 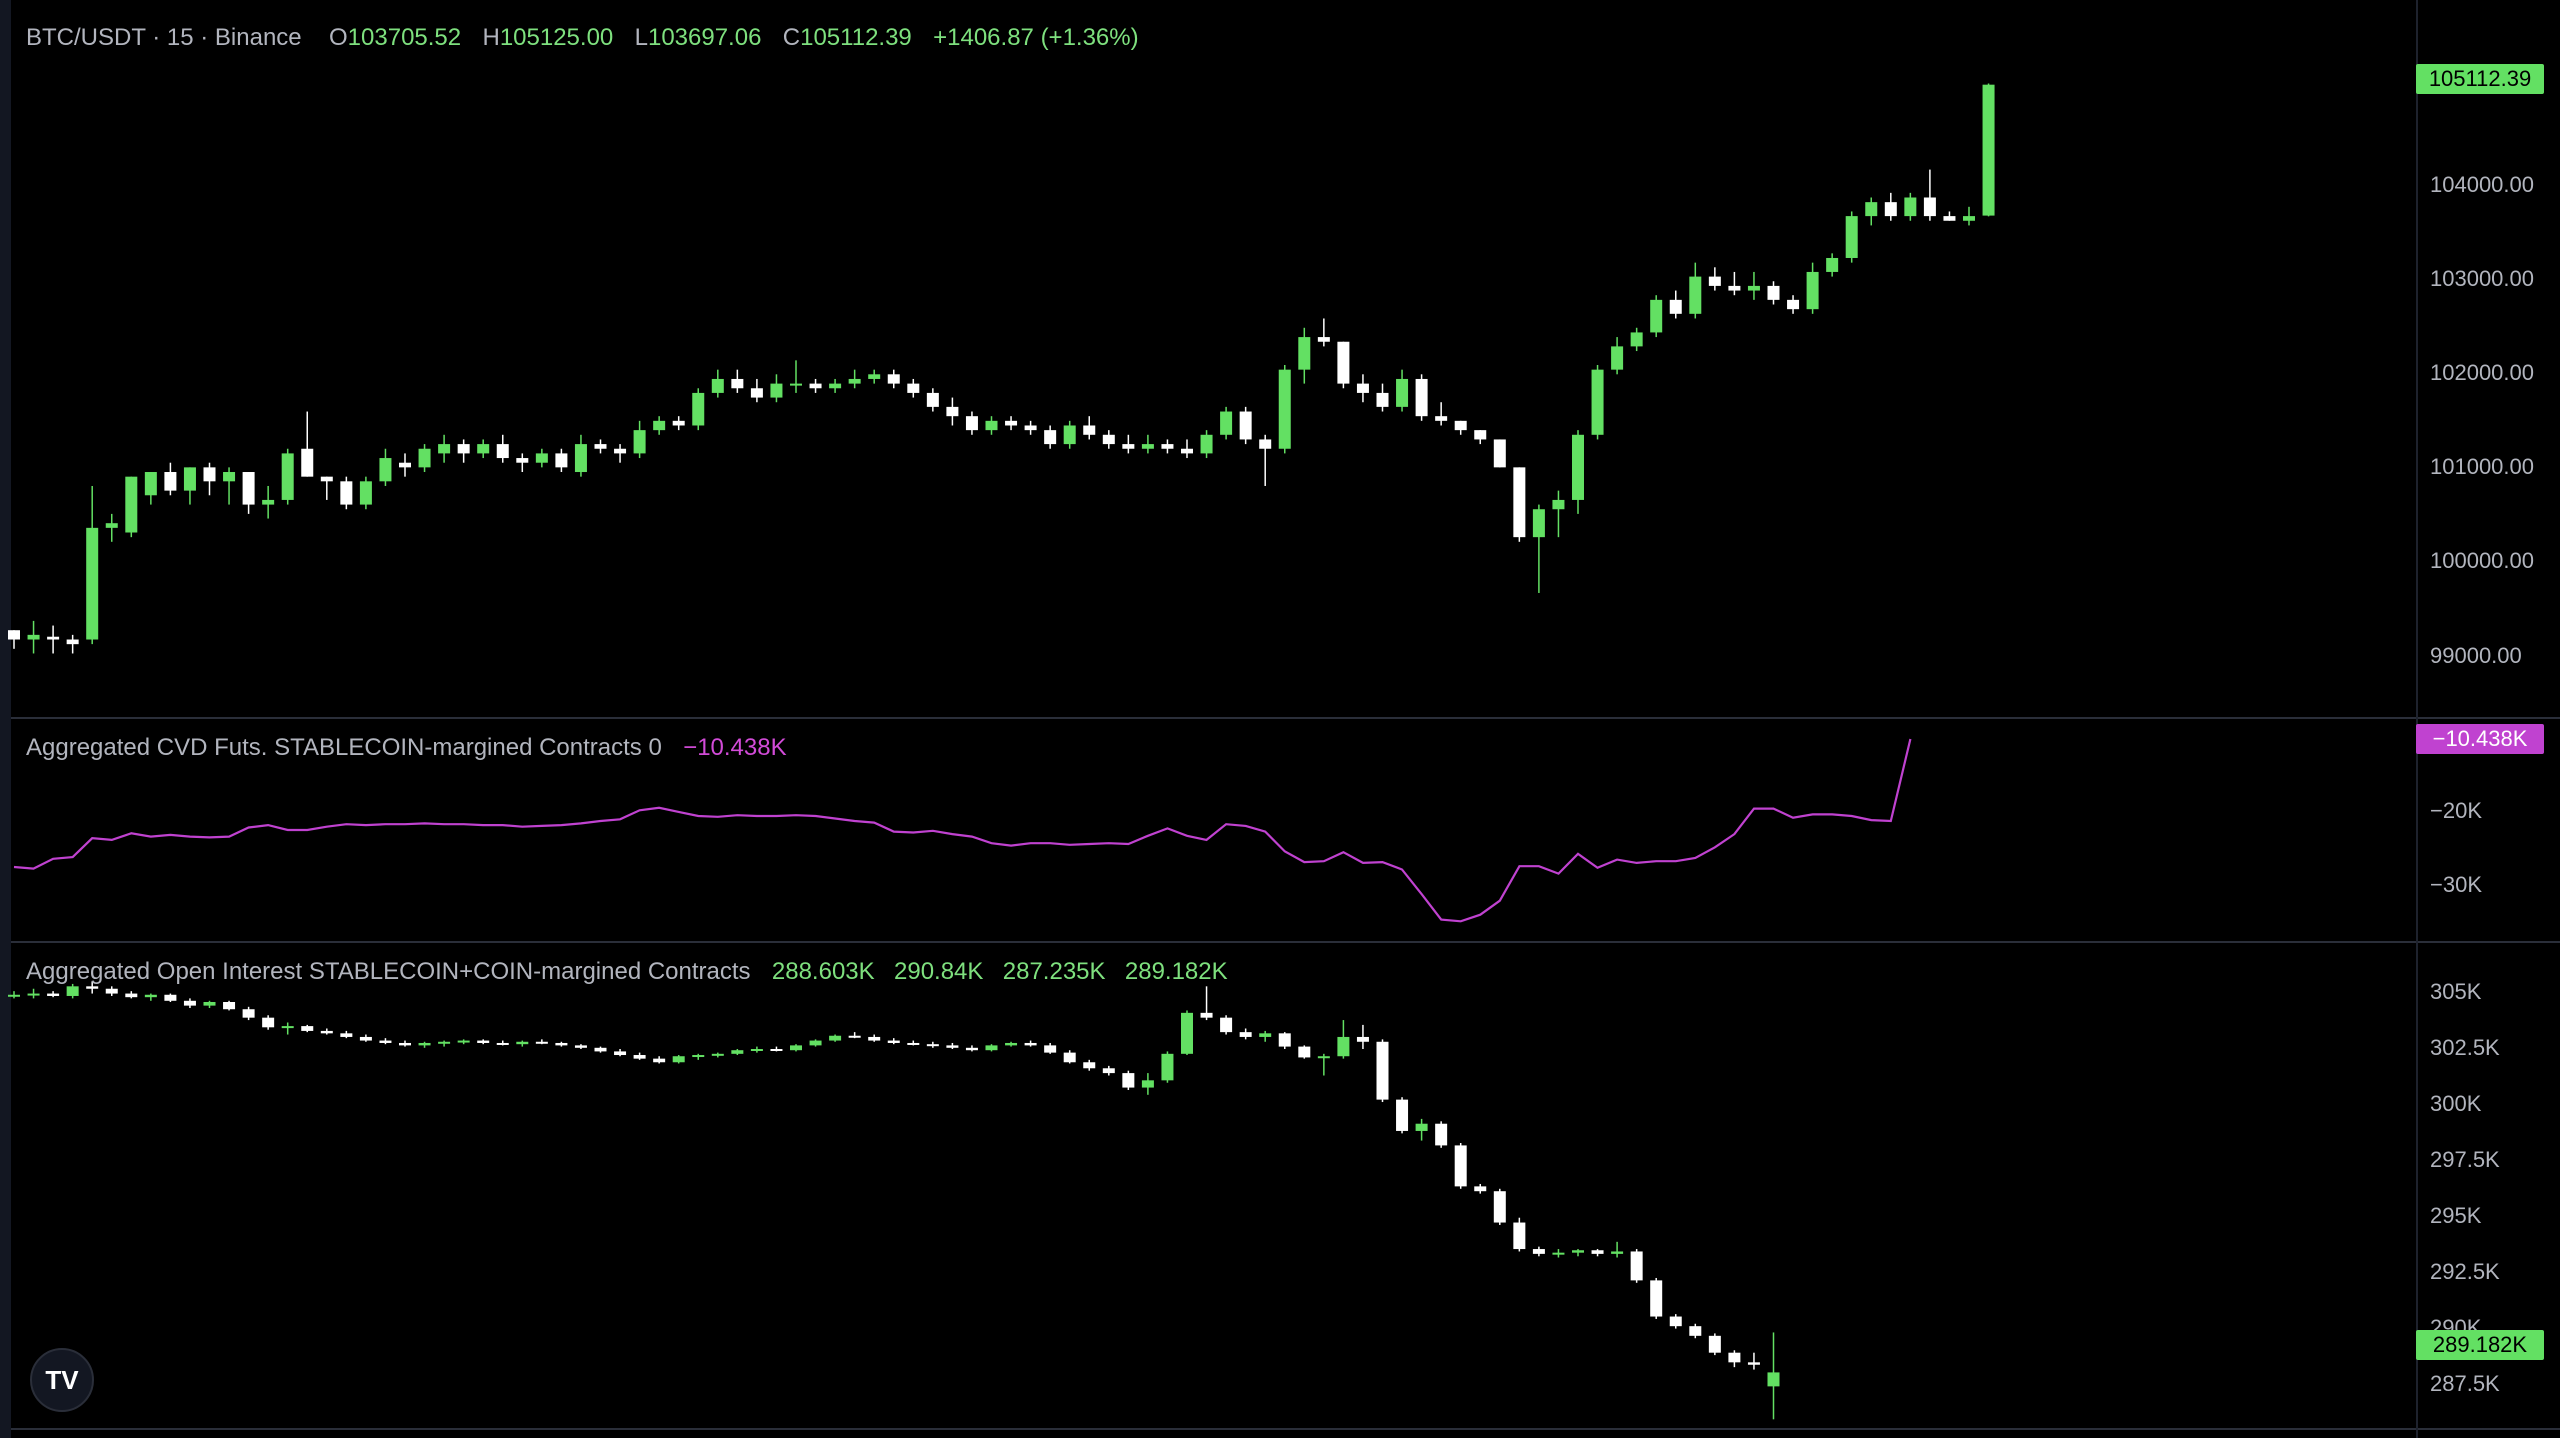 What do you see at coordinates (164, 37) in the screenshot?
I see `symbol-title: BTC/USDT · 15 · Binance` at bounding box center [164, 37].